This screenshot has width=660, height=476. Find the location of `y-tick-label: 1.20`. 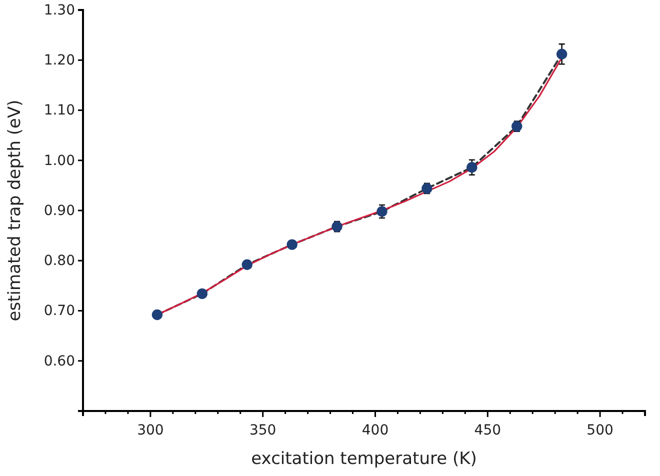

y-tick-label: 1.20 is located at coordinates (59, 60).